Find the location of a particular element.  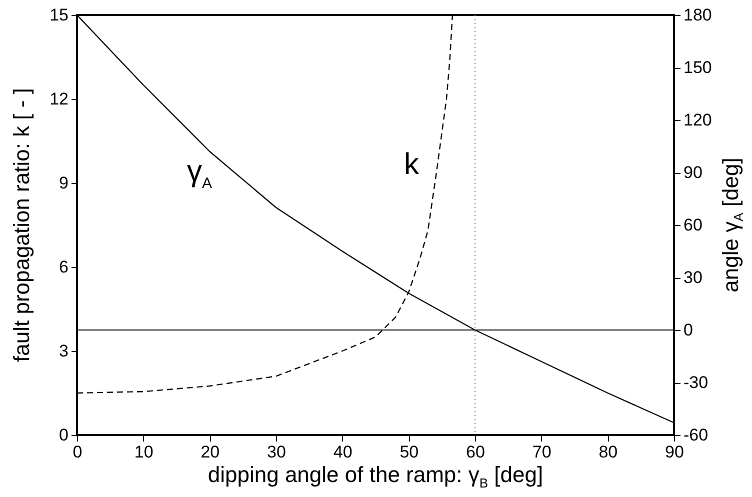

y2-tick-label: 60 is located at coordinates (693, 225).